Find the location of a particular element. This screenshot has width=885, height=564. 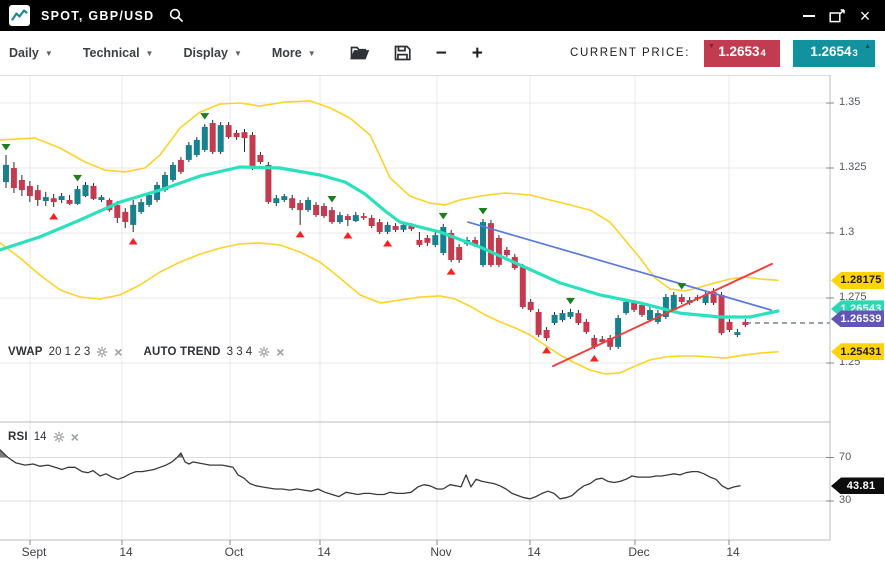

zoom-out-button: − is located at coordinates (441, 53).